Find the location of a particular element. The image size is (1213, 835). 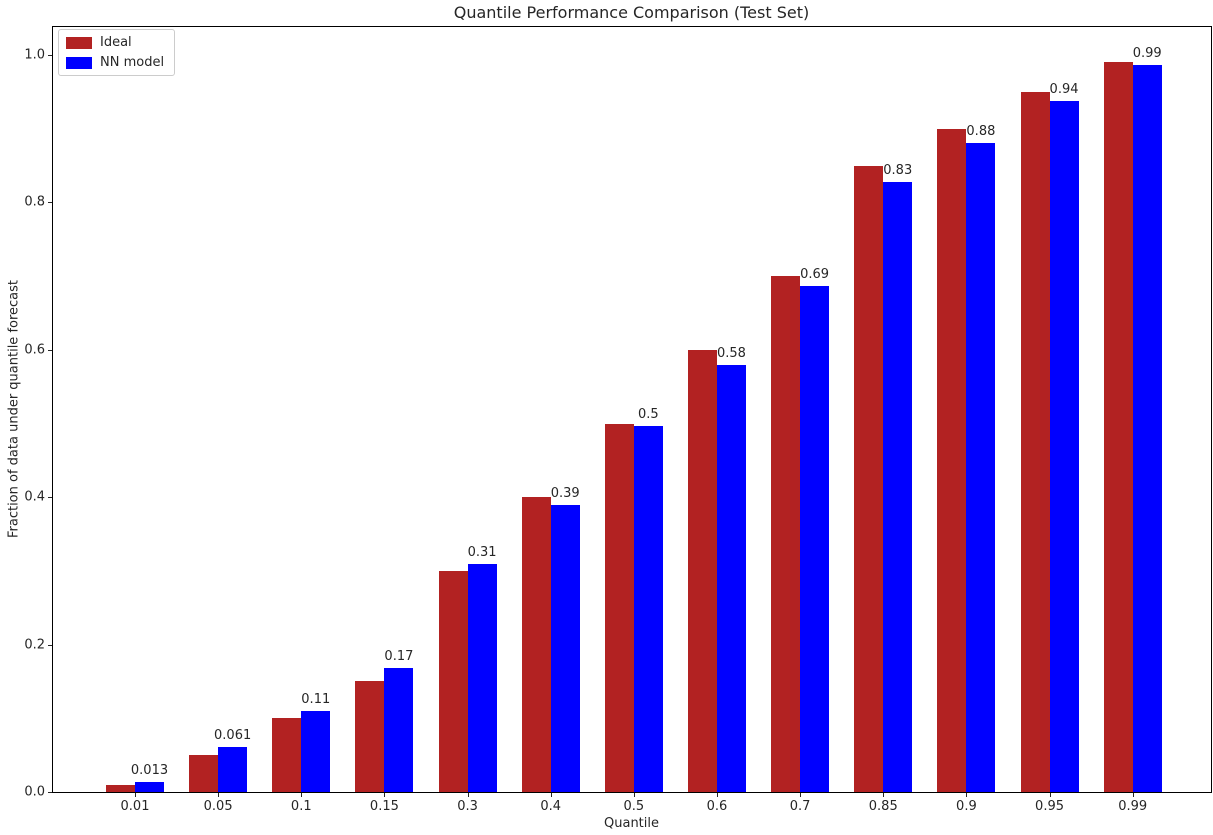

y-tick-label: 0.0 is located at coordinates (34, 792).